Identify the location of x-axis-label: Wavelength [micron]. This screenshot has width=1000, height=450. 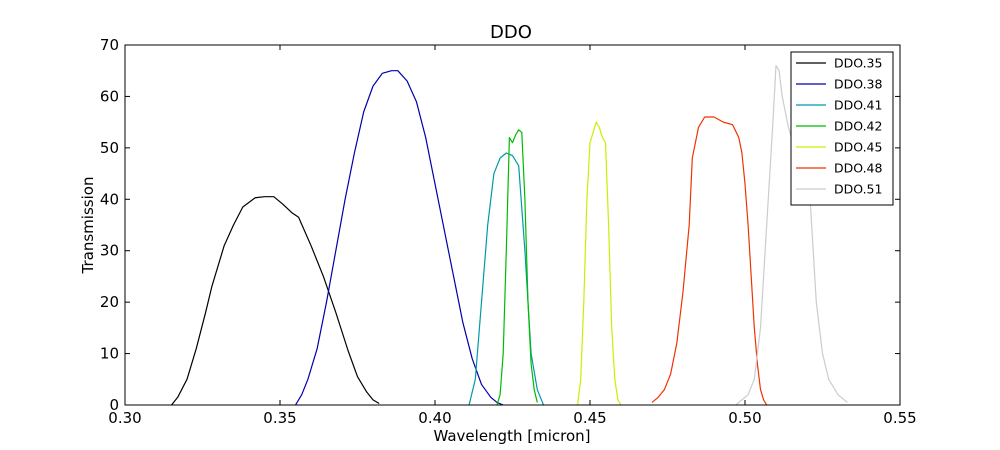
(511, 436).